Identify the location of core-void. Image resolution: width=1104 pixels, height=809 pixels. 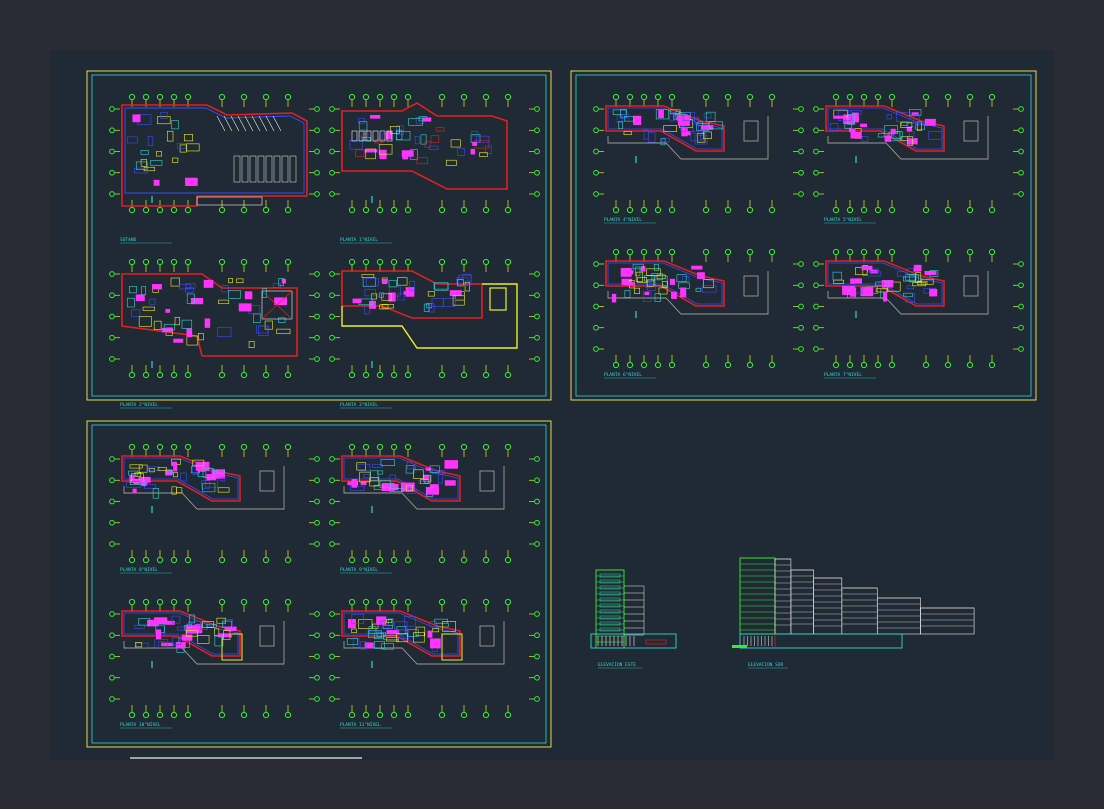
(751, 131).